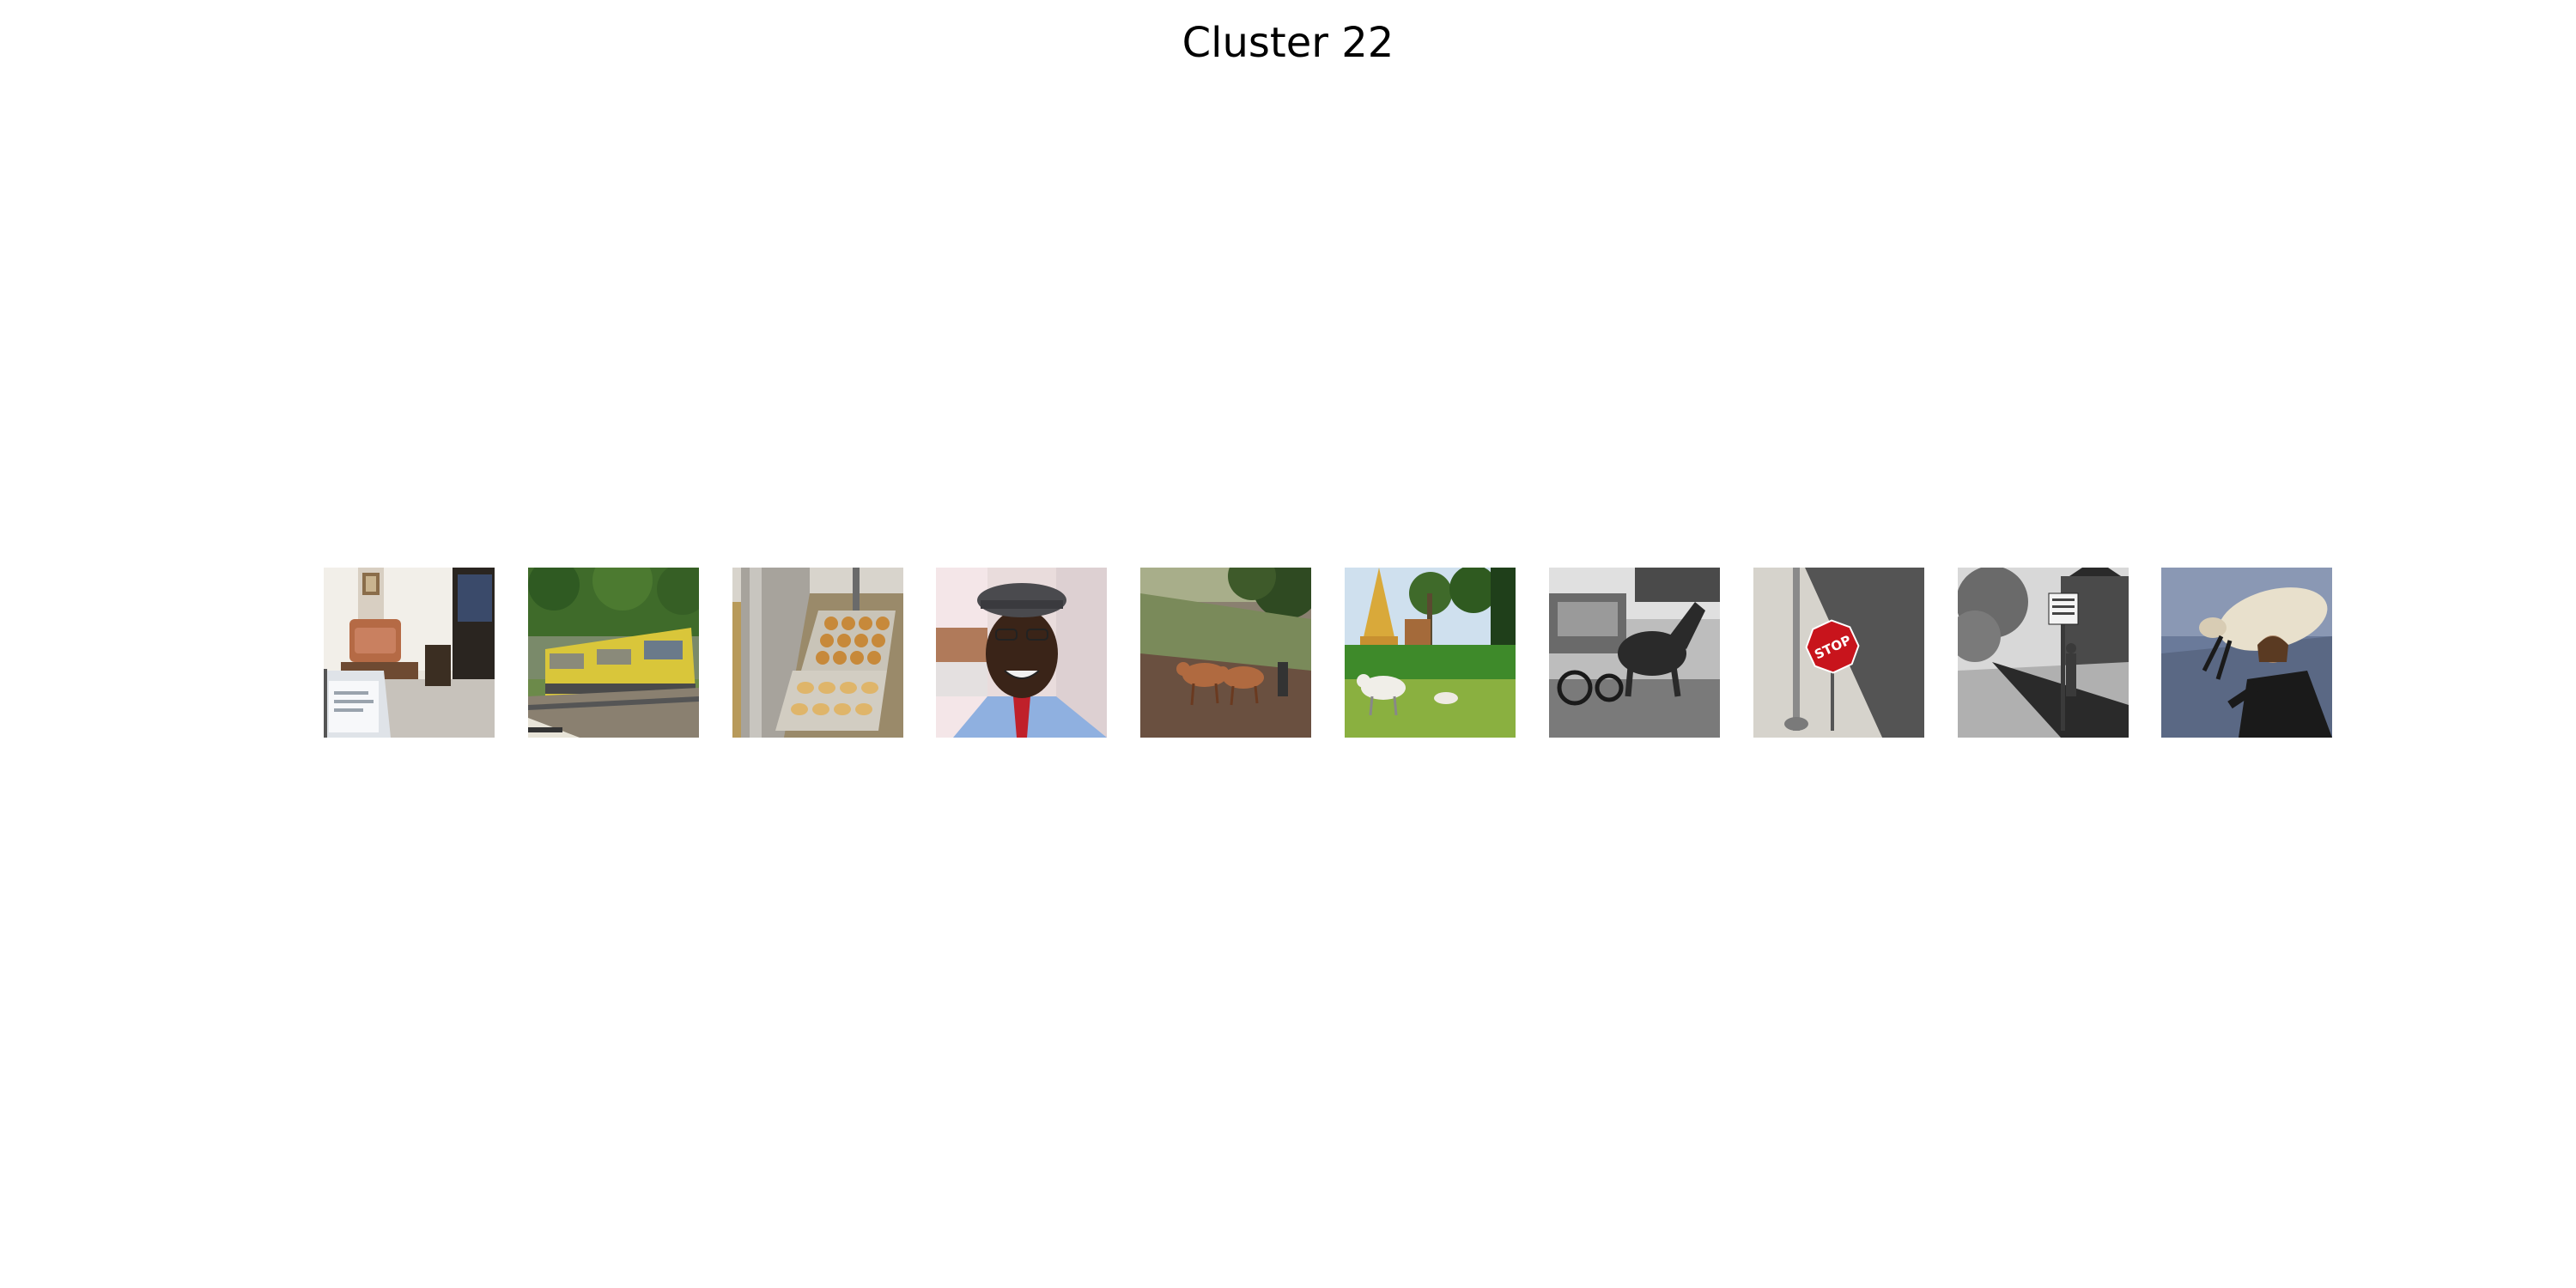 This screenshot has height=1288, width=2576. What do you see at coordinates (1288, 43) in the screenshot?
I see `figure-title: Cluster 22` at bounding box center [1288, 43].